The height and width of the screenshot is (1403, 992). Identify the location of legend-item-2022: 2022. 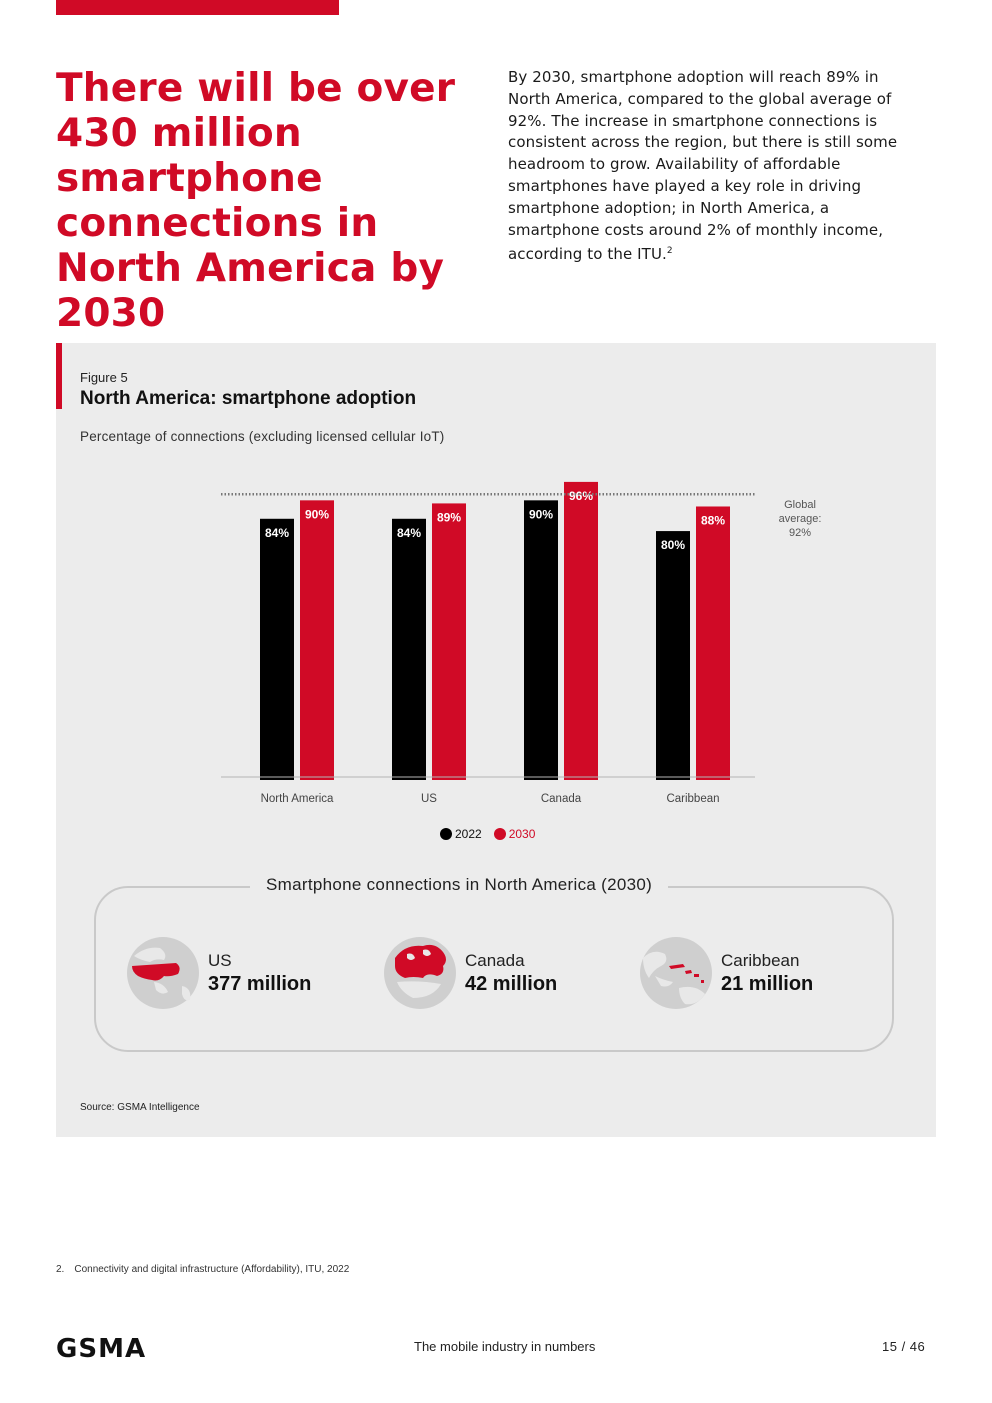
(461, 834).